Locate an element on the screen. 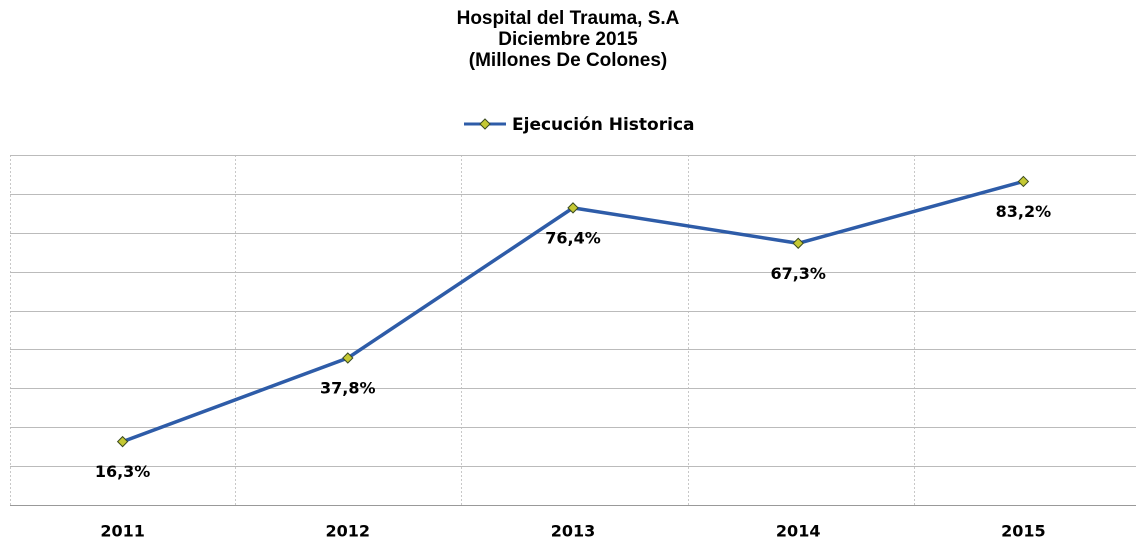 This screenshot has height=546, width=1136. x-tick-label: 2014 is located at coordinates (798, 531).